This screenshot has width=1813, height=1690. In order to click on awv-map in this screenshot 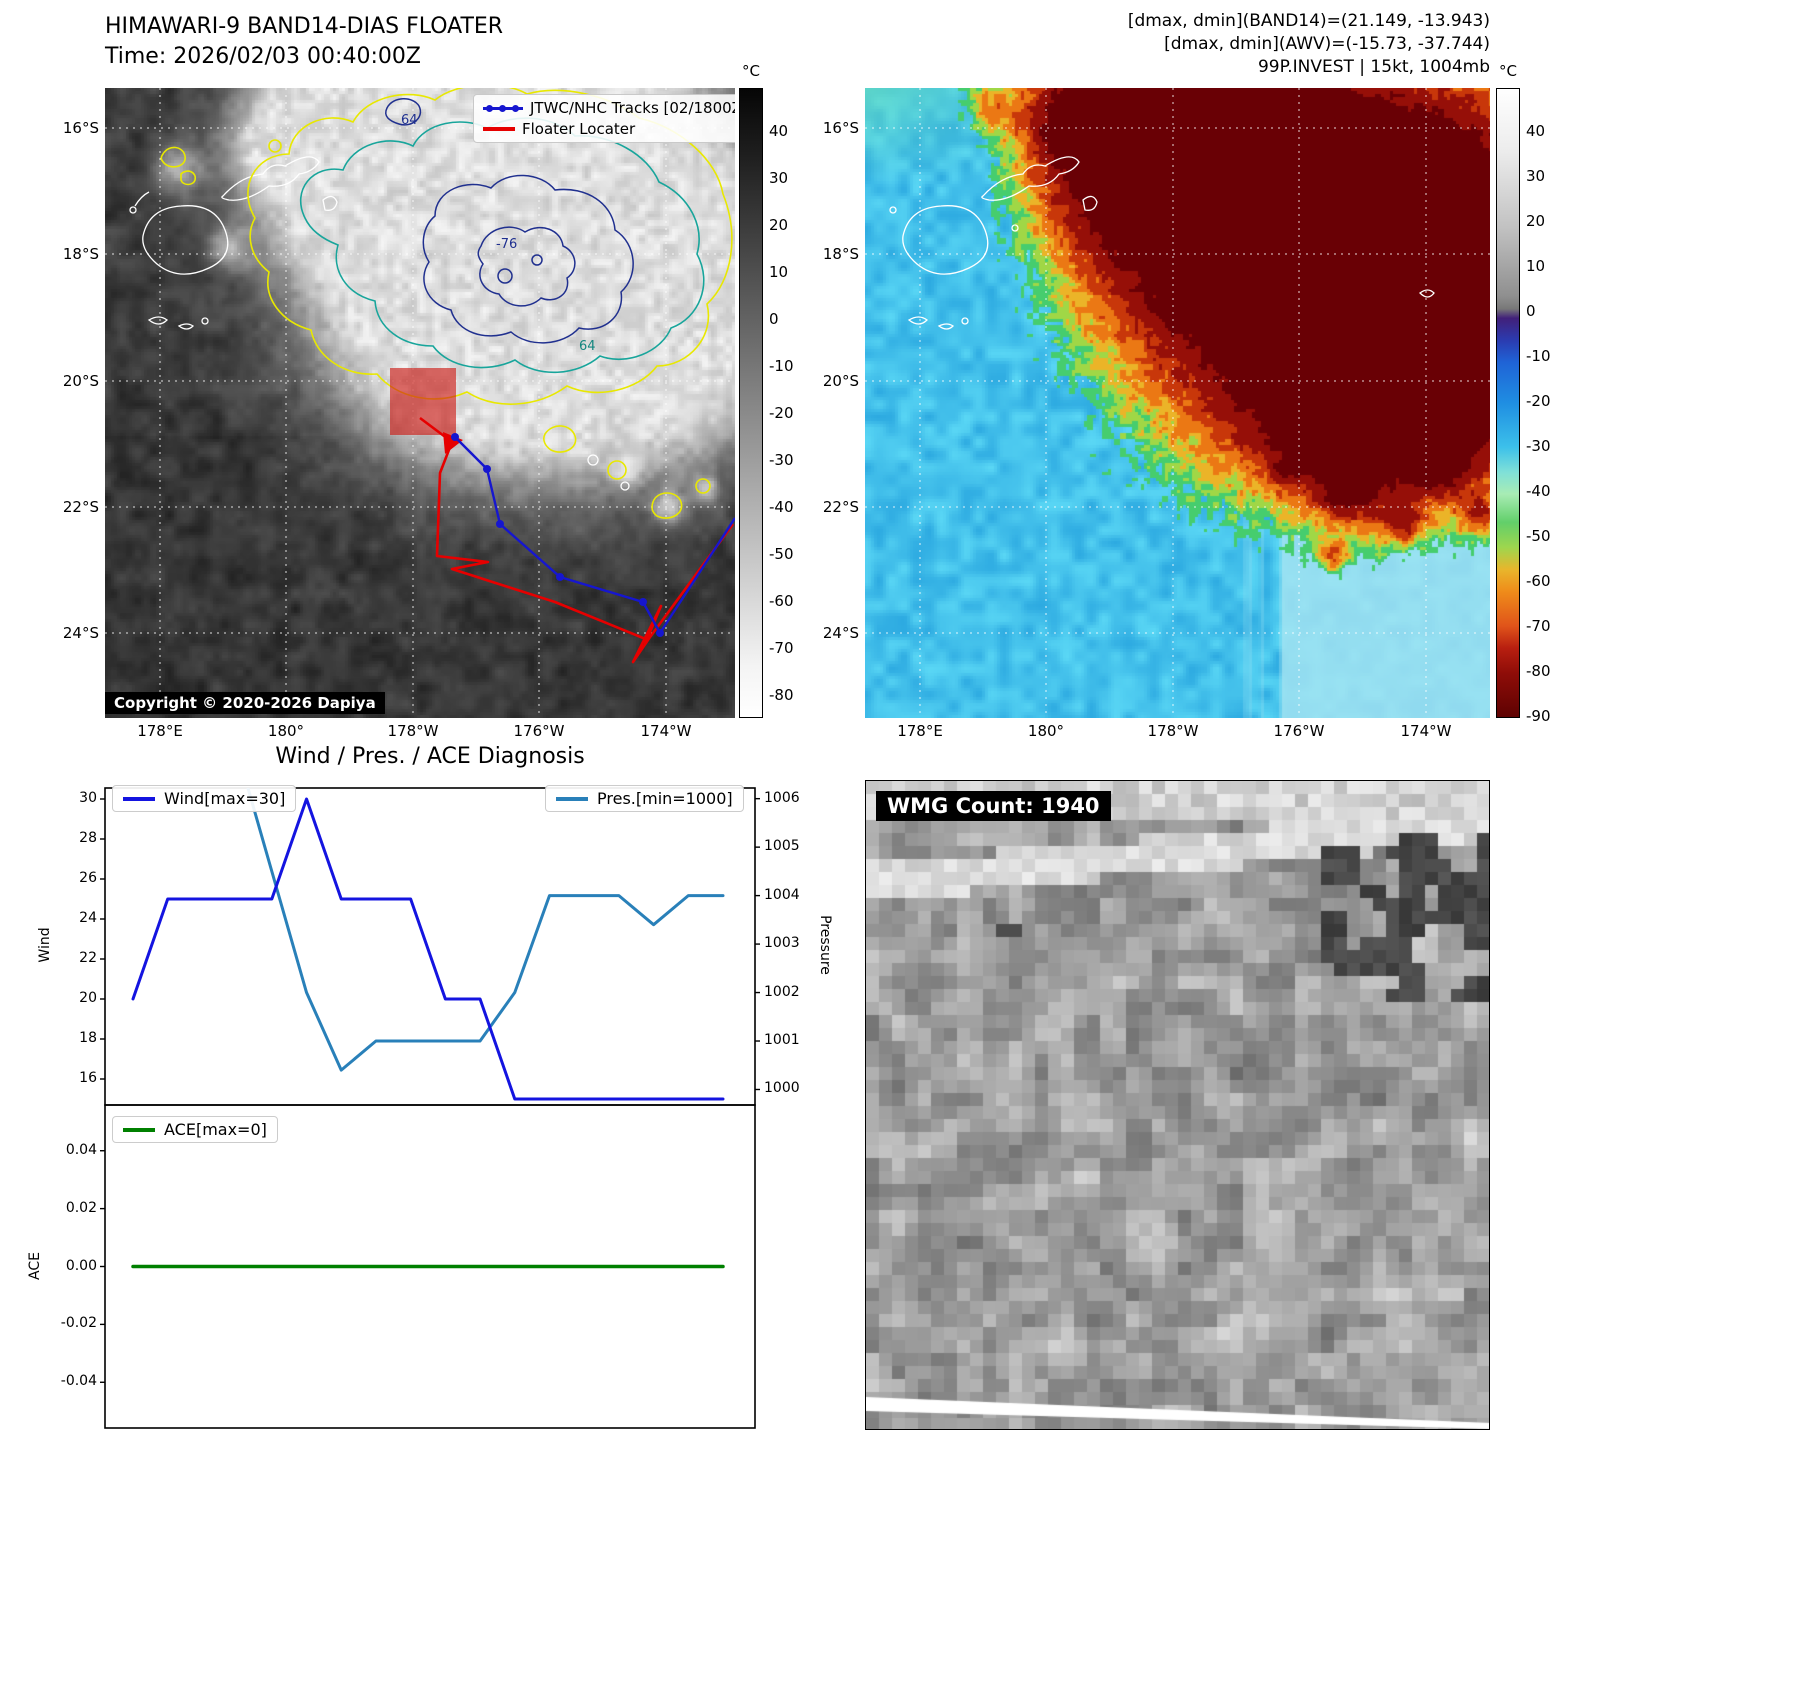, I will do `click(1177, 403)`.